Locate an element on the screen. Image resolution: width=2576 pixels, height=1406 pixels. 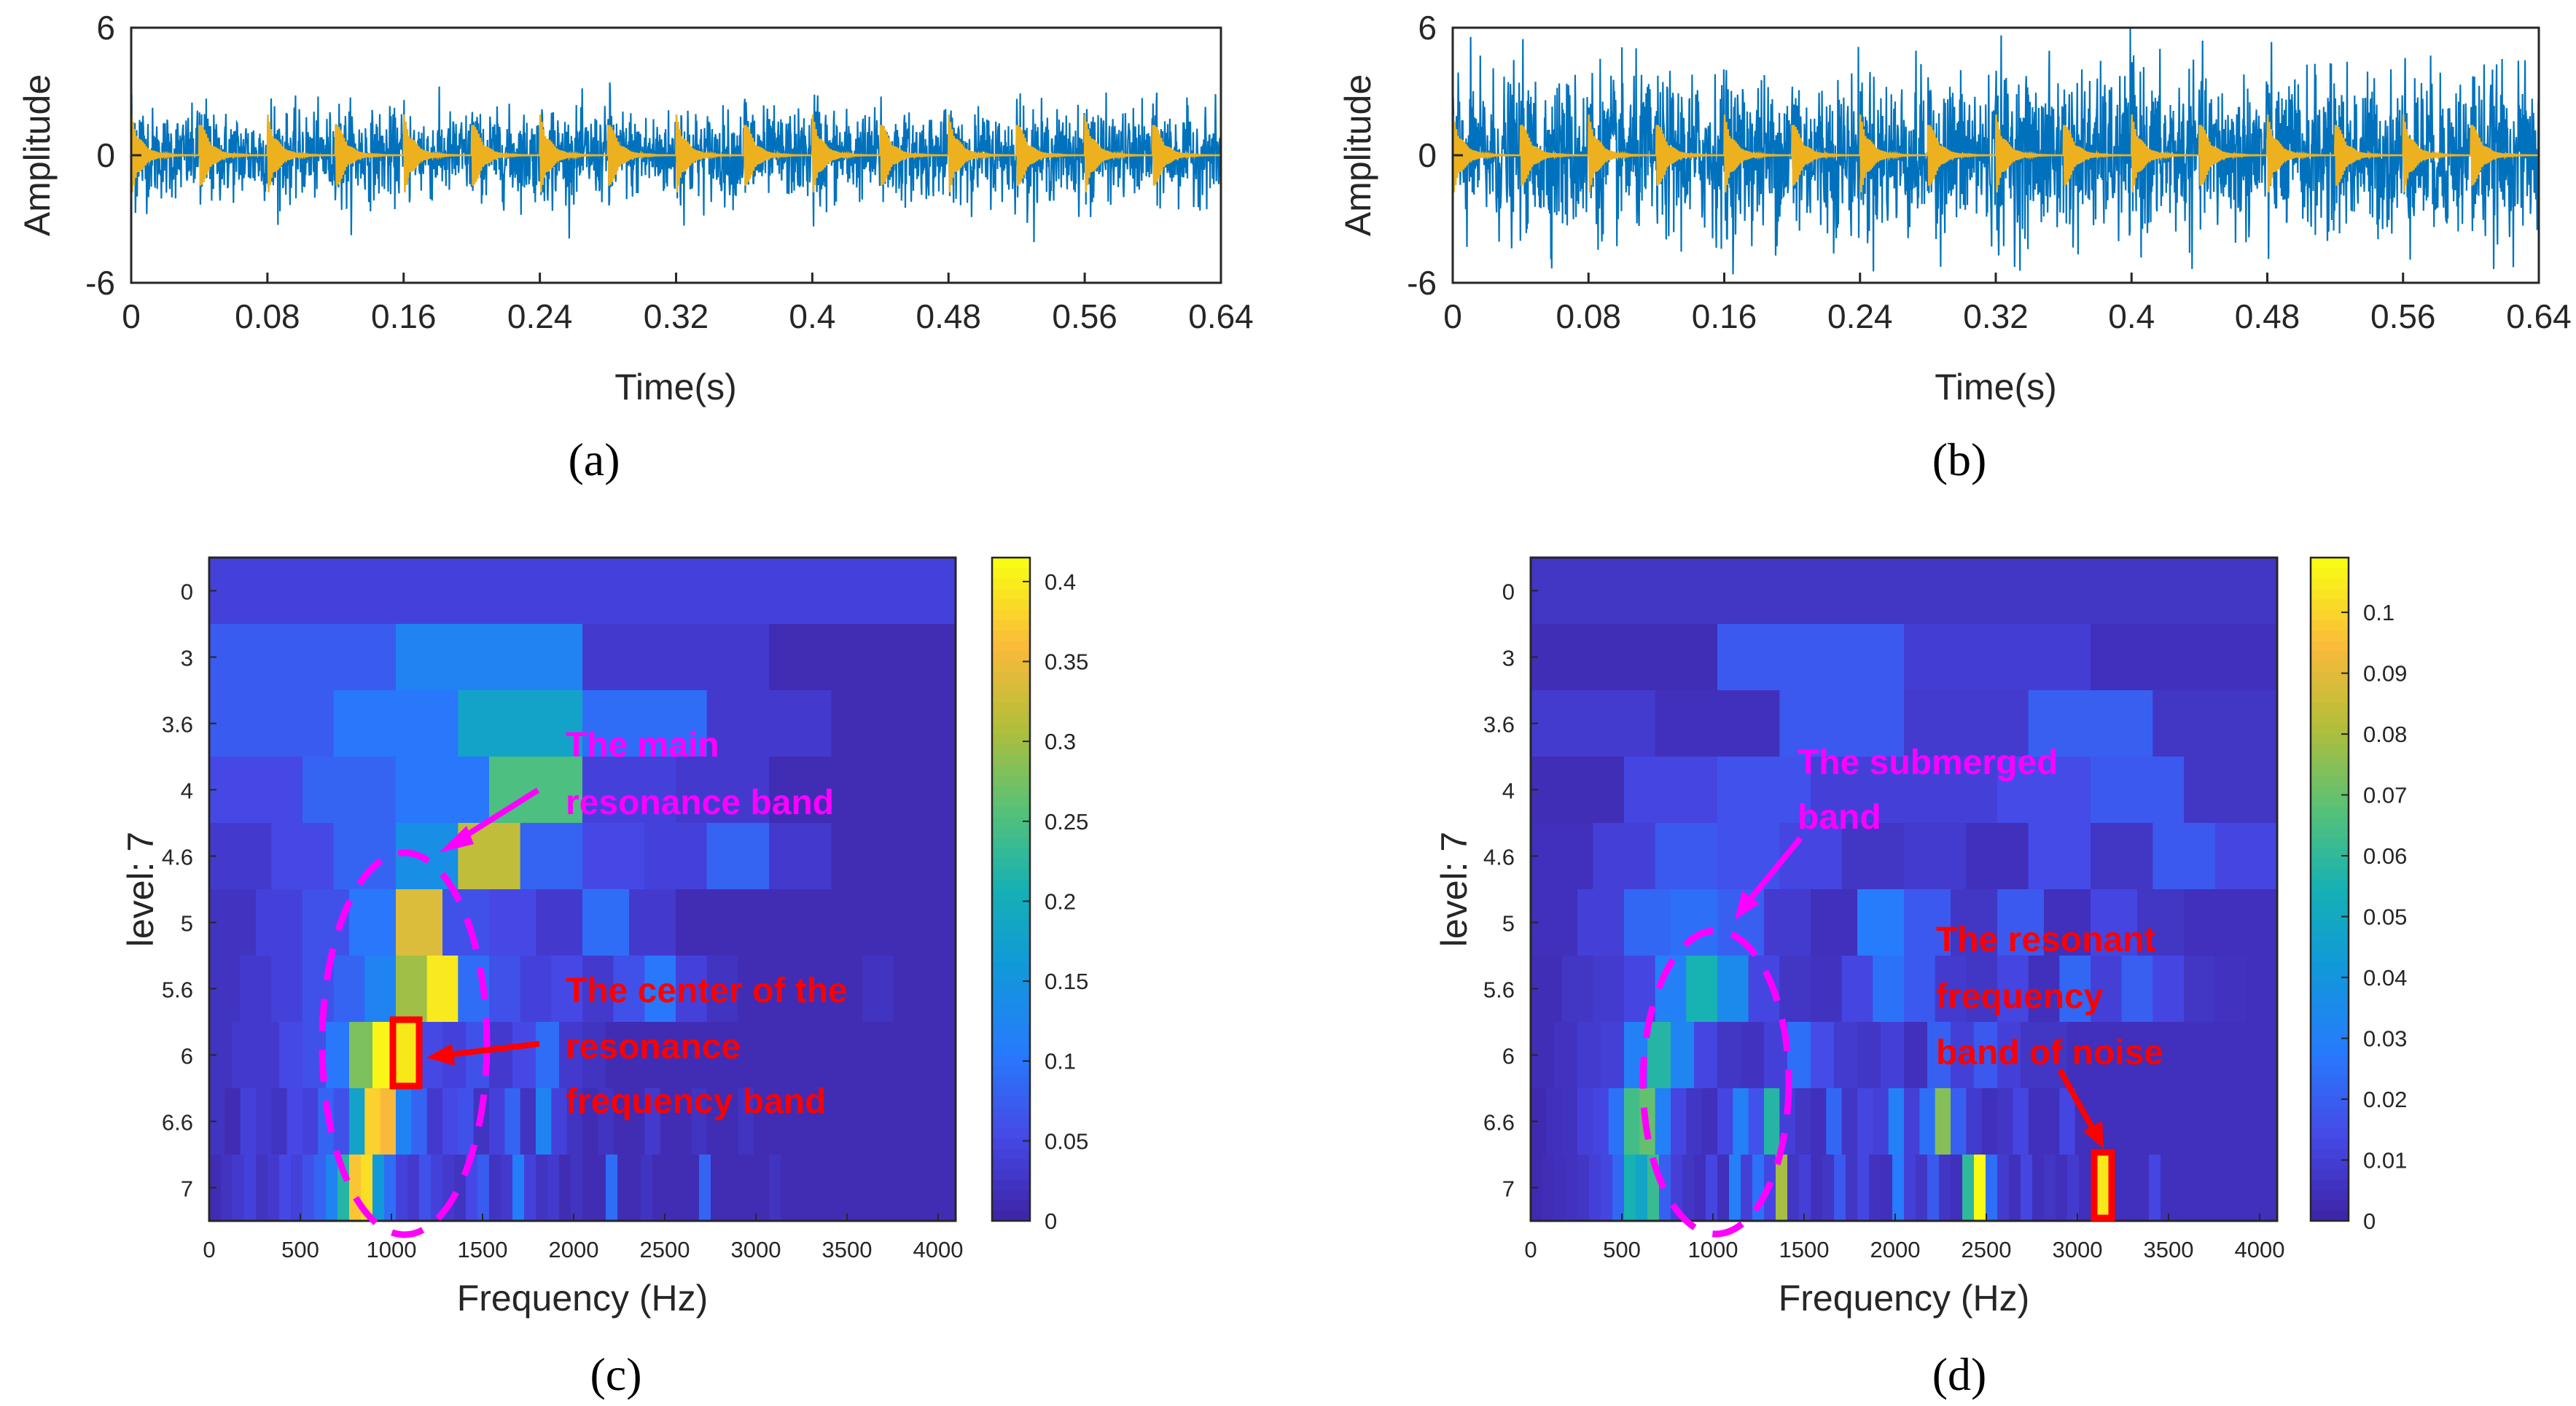
center-arrow-head is located at coordinates (440, 1055).